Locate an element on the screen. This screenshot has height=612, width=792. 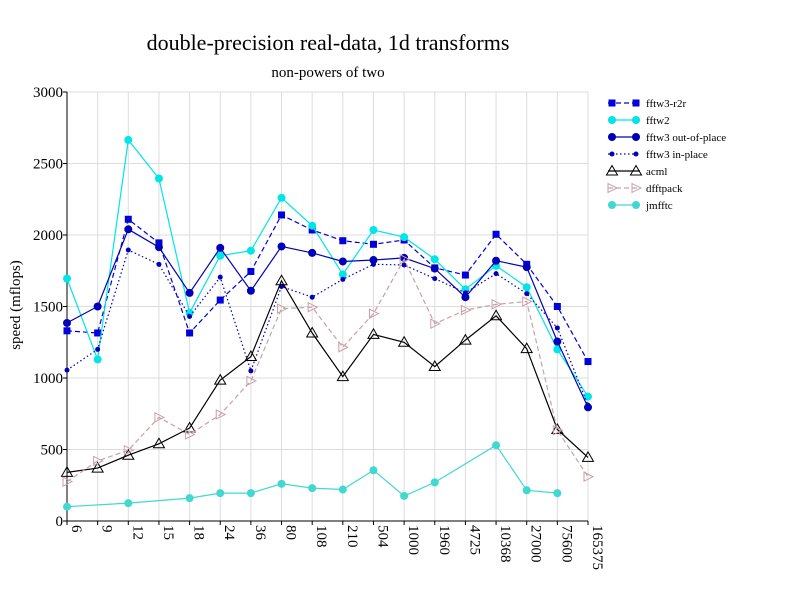
legend-item: acml is located at coordinates (636, 171).